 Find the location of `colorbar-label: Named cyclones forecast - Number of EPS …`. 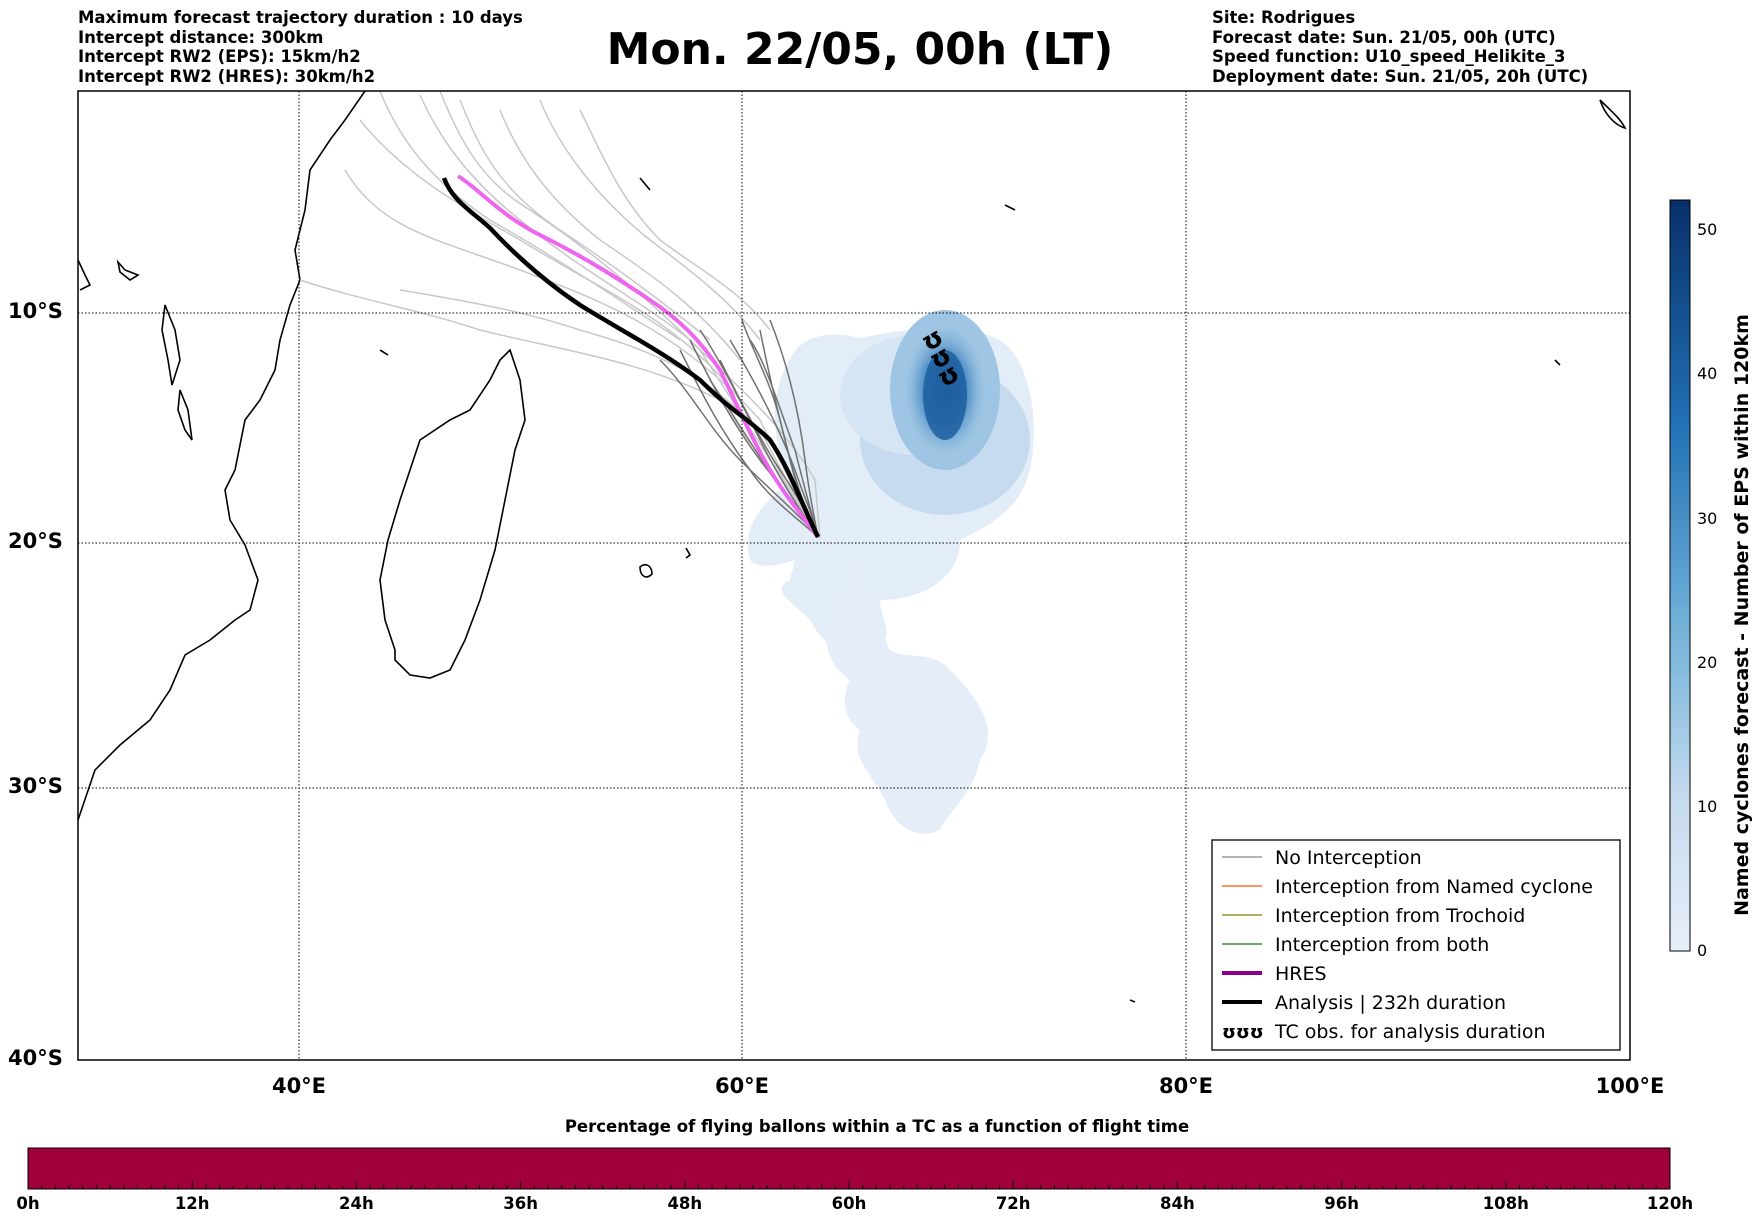

colorbar-label: Named cyclones forecast - Number of EPS … is located at coordinates (1742, 615).